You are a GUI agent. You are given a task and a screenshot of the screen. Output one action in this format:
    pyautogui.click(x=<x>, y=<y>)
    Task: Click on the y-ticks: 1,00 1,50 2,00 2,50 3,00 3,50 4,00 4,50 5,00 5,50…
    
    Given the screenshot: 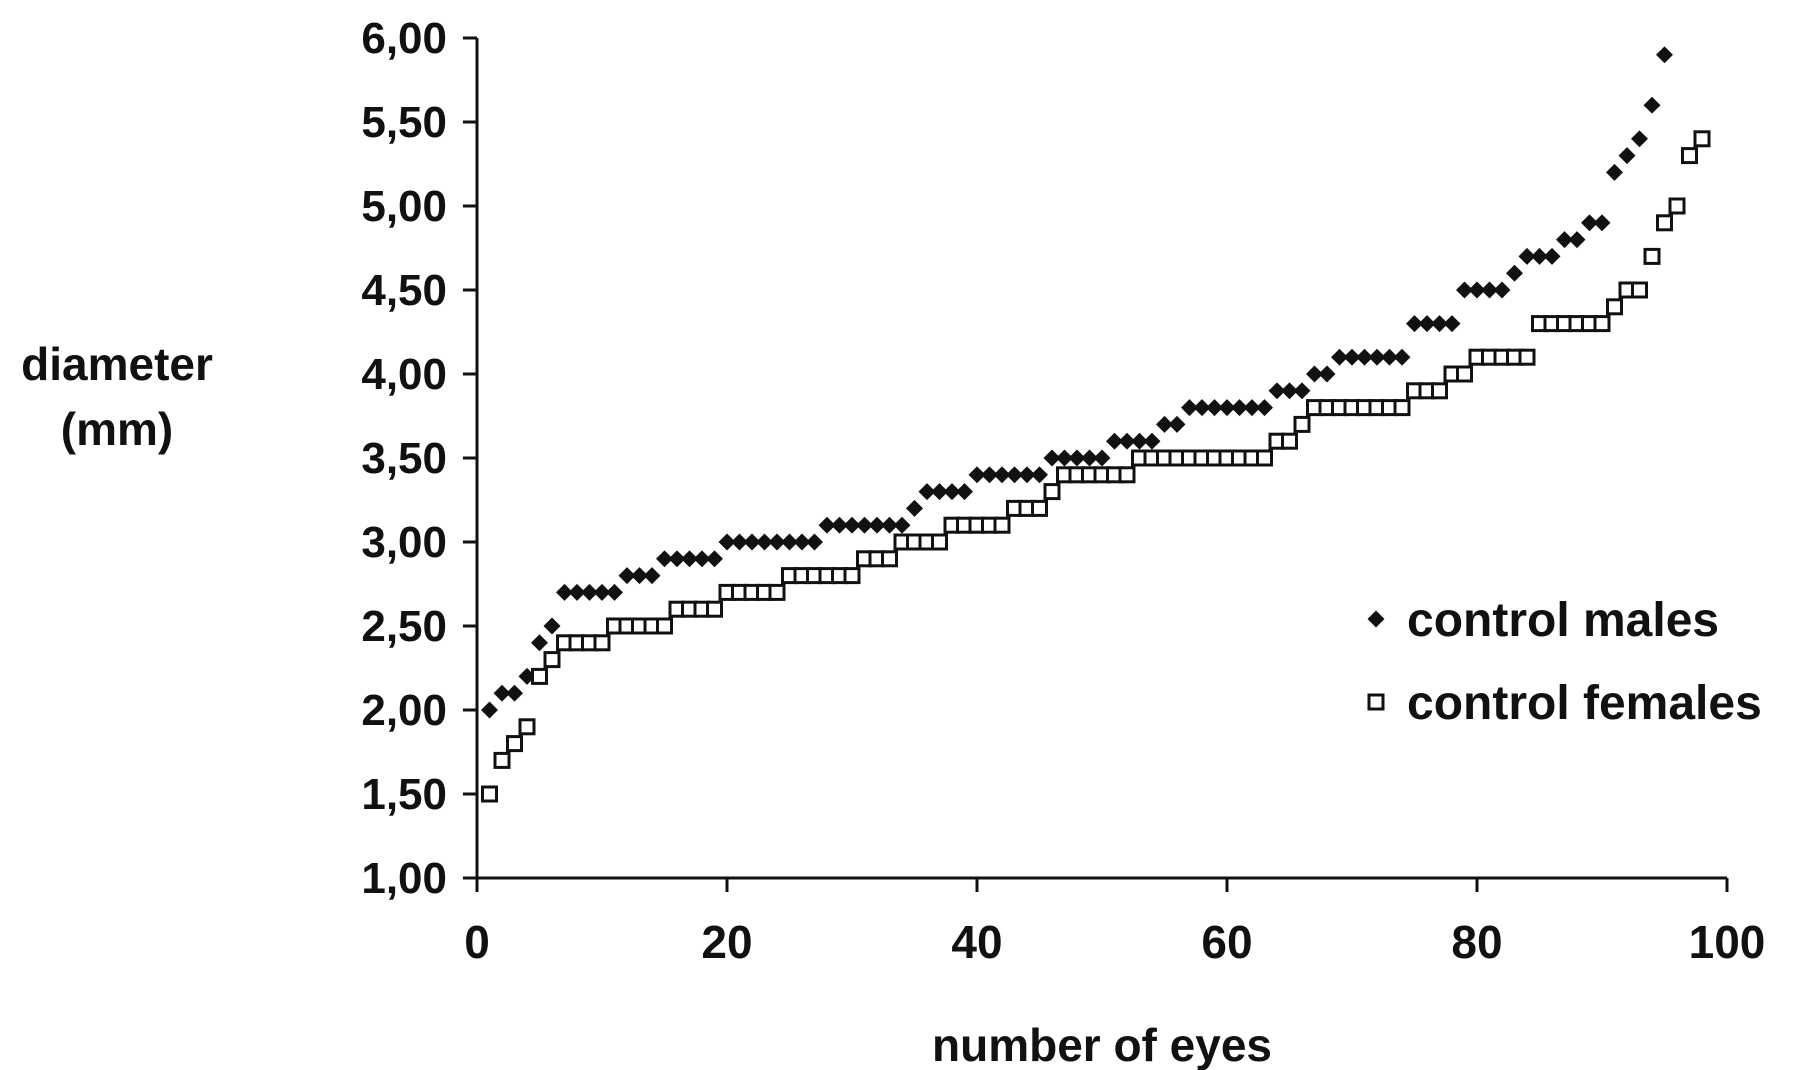 What is the action you would take?
    pyautogui.click(x=419, y=458)
    